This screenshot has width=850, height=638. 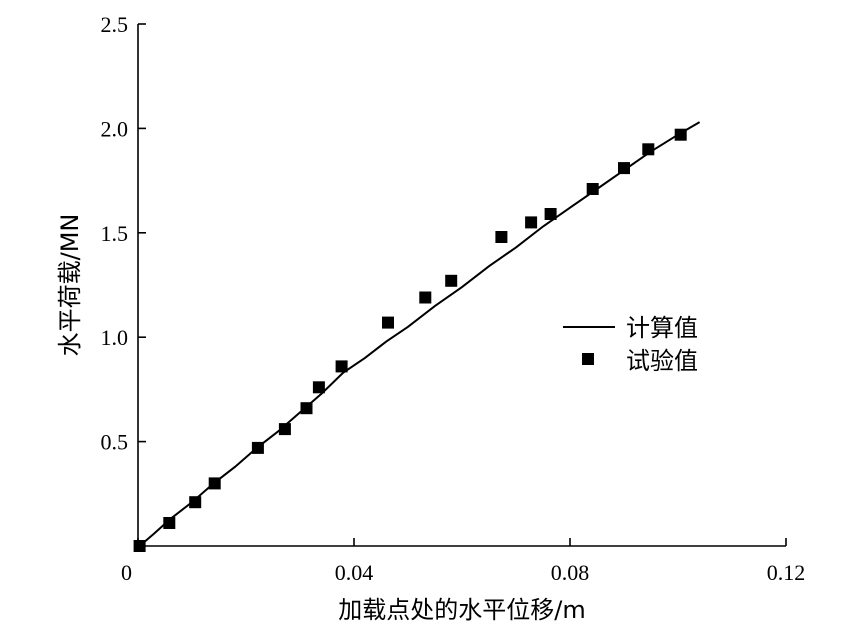 I want to click on x-tick-label: 0.08, so click(x=570, y=572).